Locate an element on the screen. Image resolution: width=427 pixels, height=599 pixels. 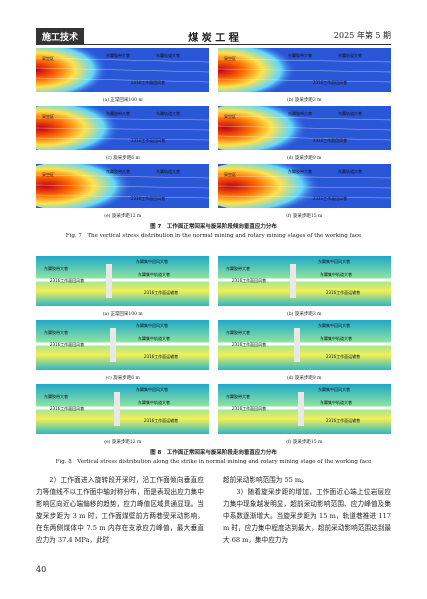
panel: 采空区 东翼胶带大巷 东翼轨道大巷 2316工作面回风巷 (c) 旋采步距6 m is located at coordinates (109, 131).